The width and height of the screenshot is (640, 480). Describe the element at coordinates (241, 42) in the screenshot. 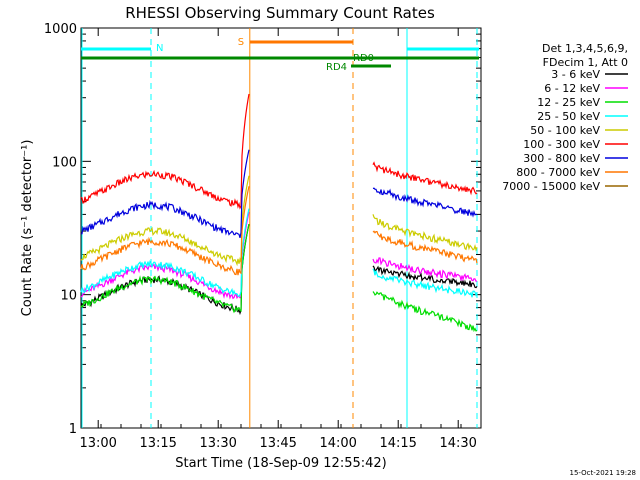

I see `annotation-s: S` at that location.